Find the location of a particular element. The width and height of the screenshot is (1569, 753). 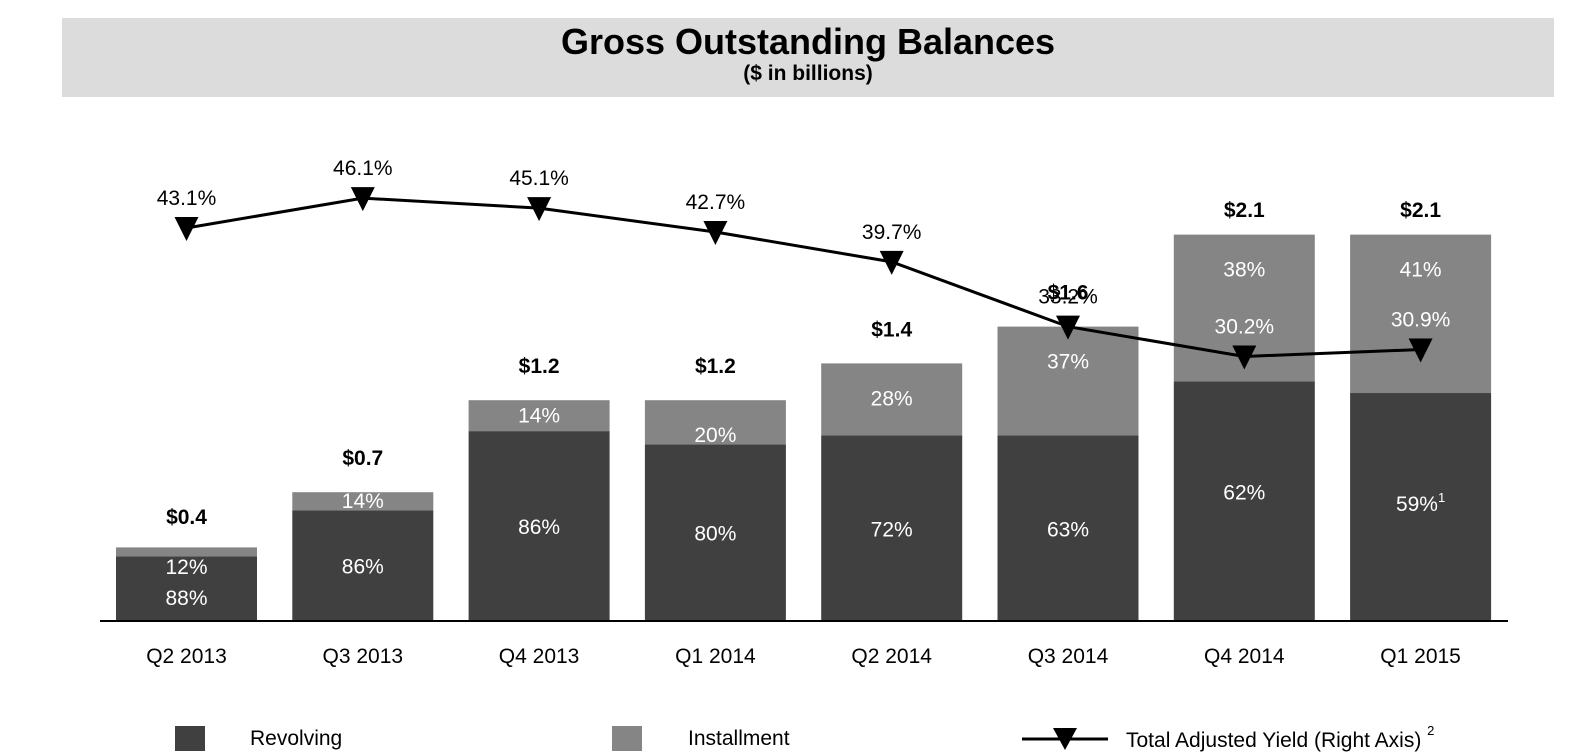

x-tick-label: Q2 2013 is located at coordinates (186, 656).